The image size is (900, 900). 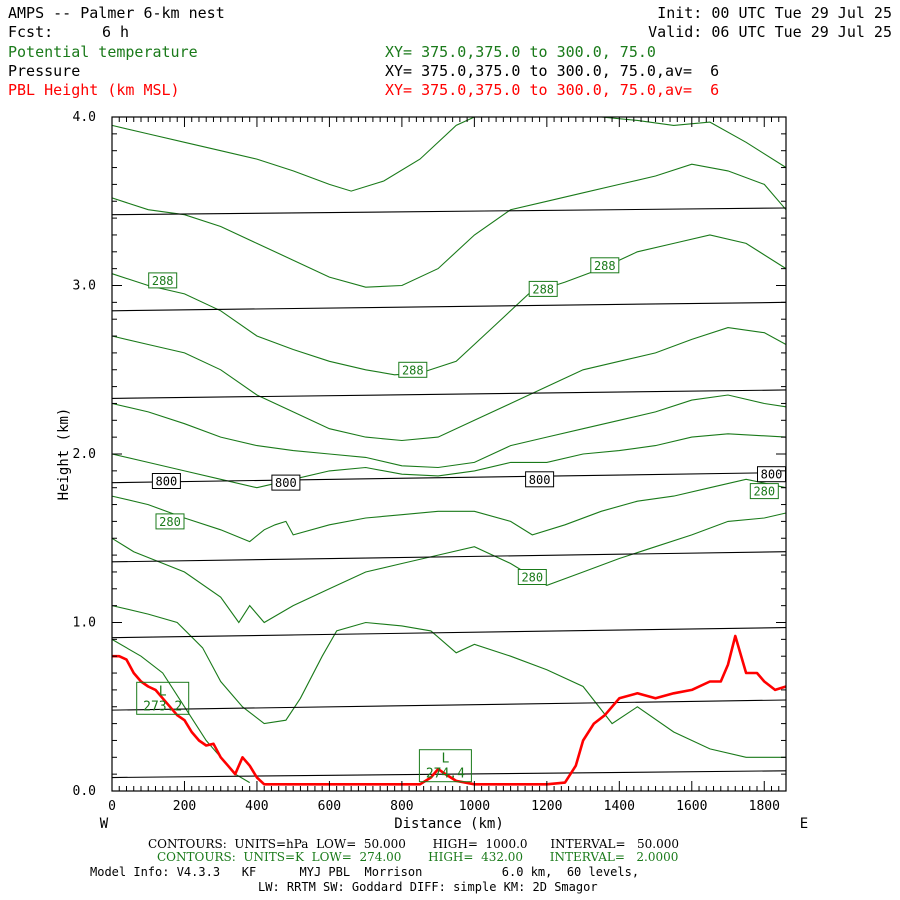 I want to click on x-tick-label: 400, so click(x=256, y=806).